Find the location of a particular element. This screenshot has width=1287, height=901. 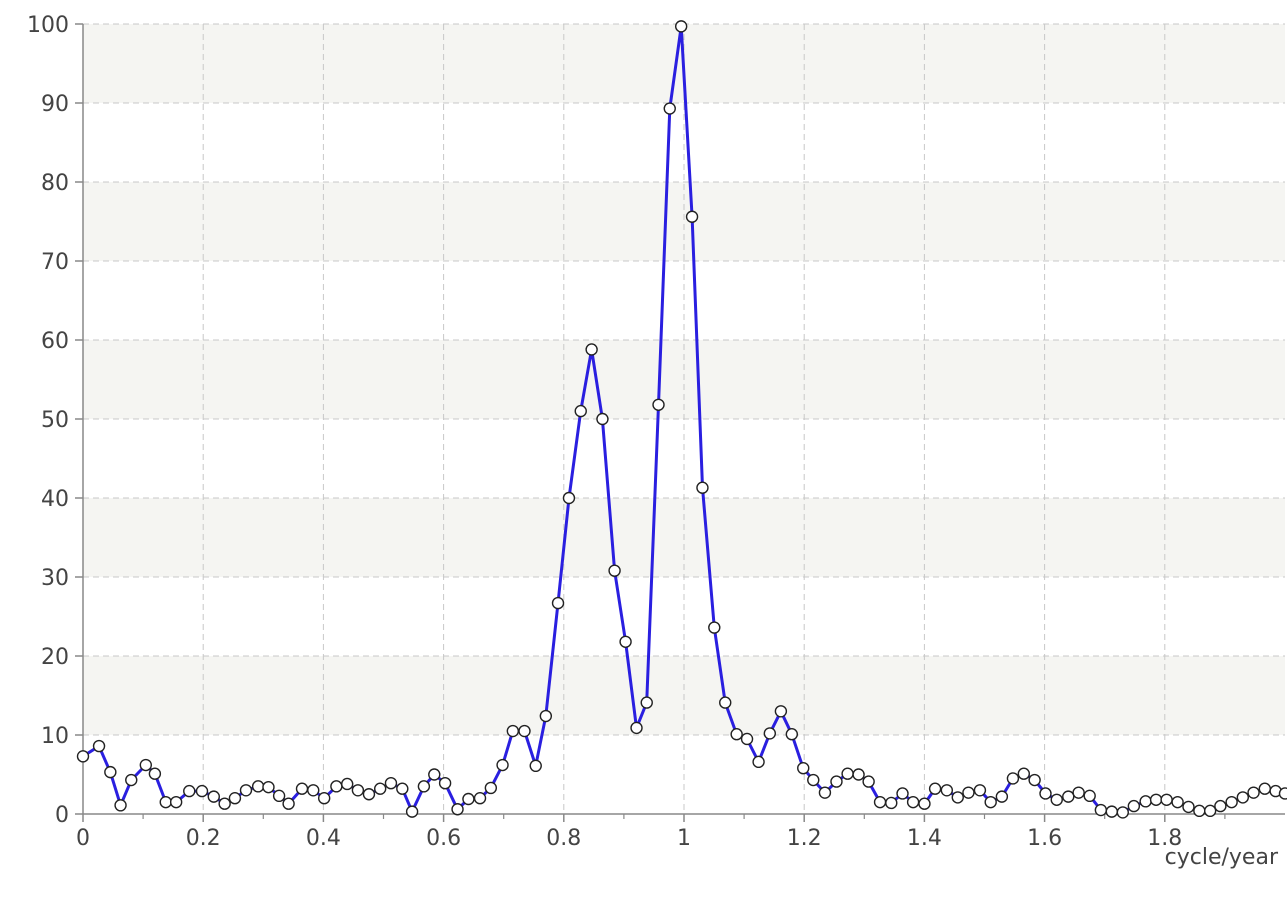

x-tick-label: 0.4 is located at coordinates (323, 838).